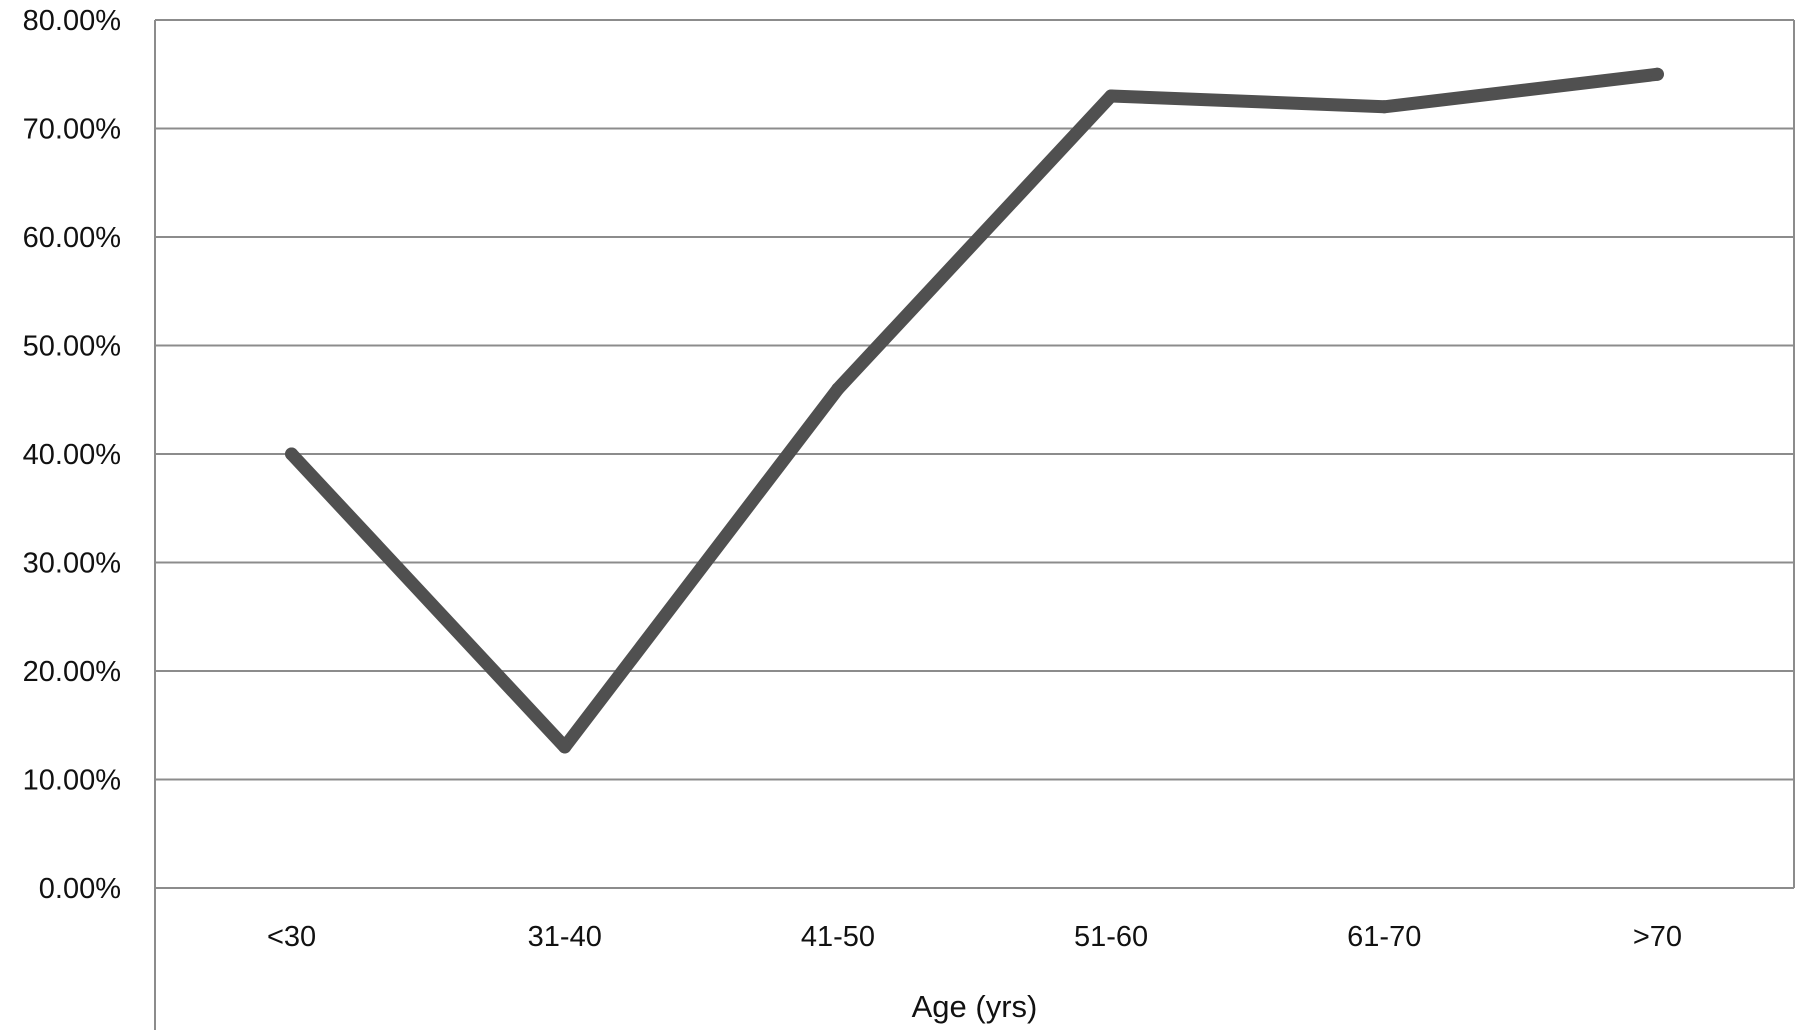 The image size is (1800, 1034). What do you see at coordinates (975, 1006) in the screenshot?
I see `x-axis-title: Age (yrs)` at bounding box center [975, 1006].